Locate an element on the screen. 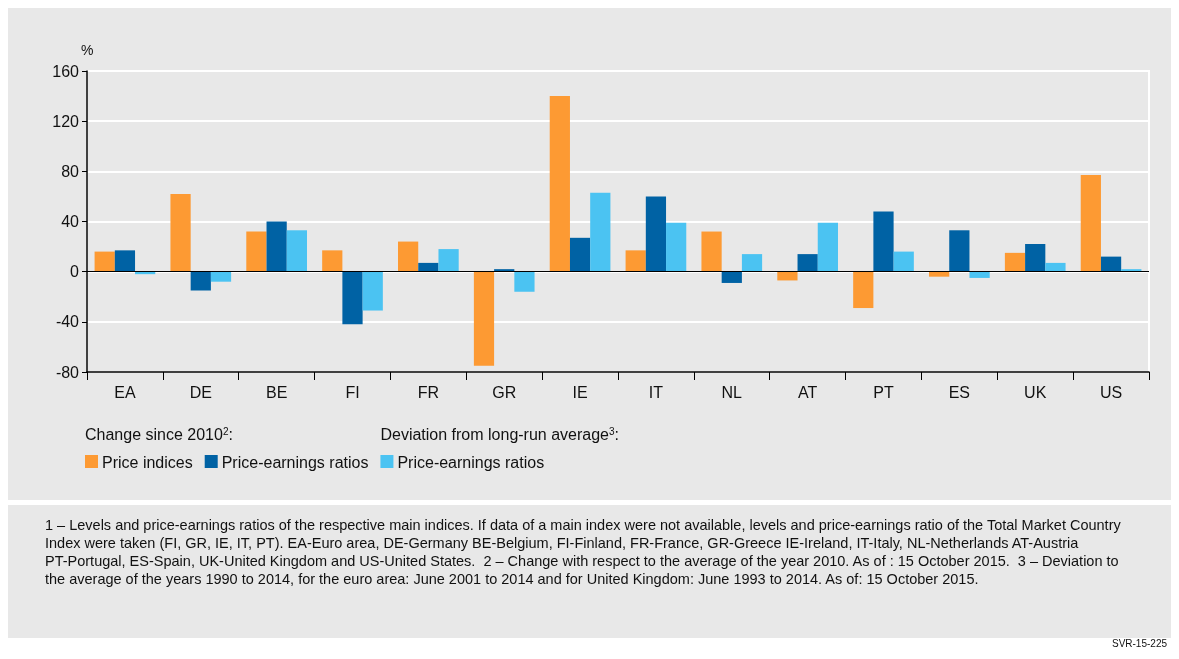 This screenshot has height=659, width=1179. x-tick-label: PT is located at coordinates (883, 392).